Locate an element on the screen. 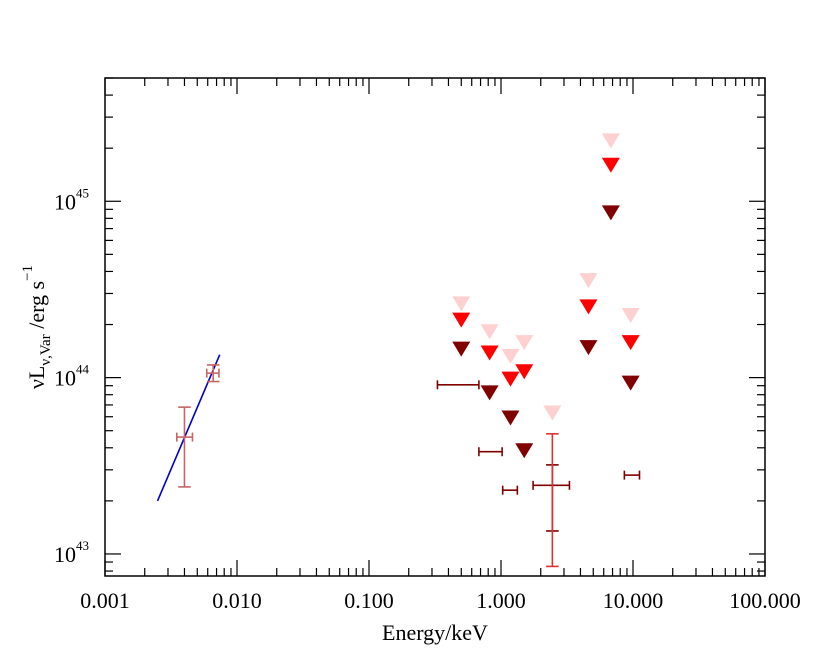 This screenshot has height=664, width=830. x-axis-title: Energy/keV is located at coordinates (435, 632).